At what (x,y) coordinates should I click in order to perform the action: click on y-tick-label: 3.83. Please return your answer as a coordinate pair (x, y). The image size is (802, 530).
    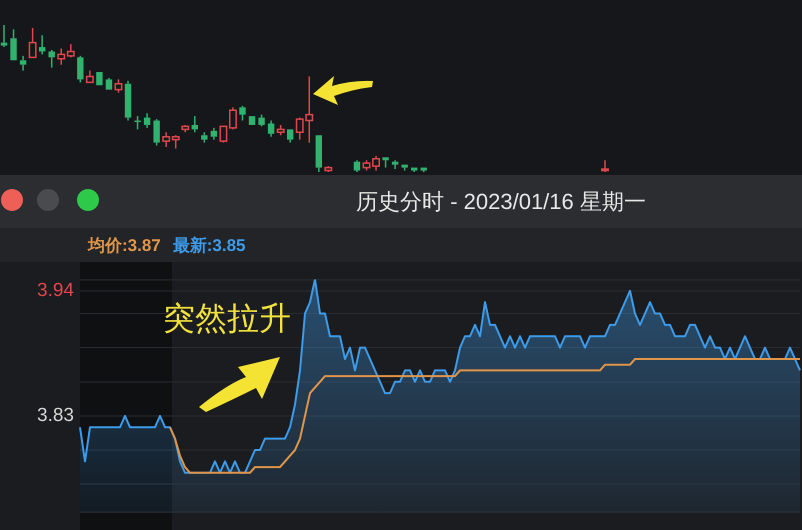
    Looking at the image, I should click on (55, 415).